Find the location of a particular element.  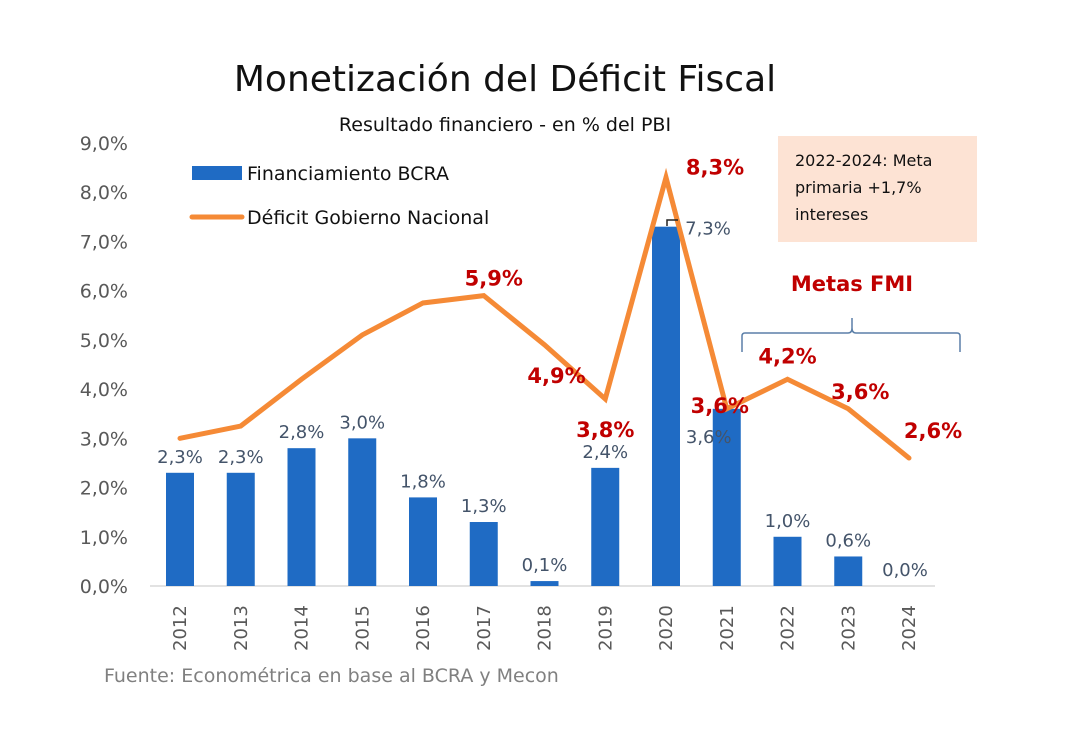

bar-label-2021: 3,6% is located at coordinates (709, 437).